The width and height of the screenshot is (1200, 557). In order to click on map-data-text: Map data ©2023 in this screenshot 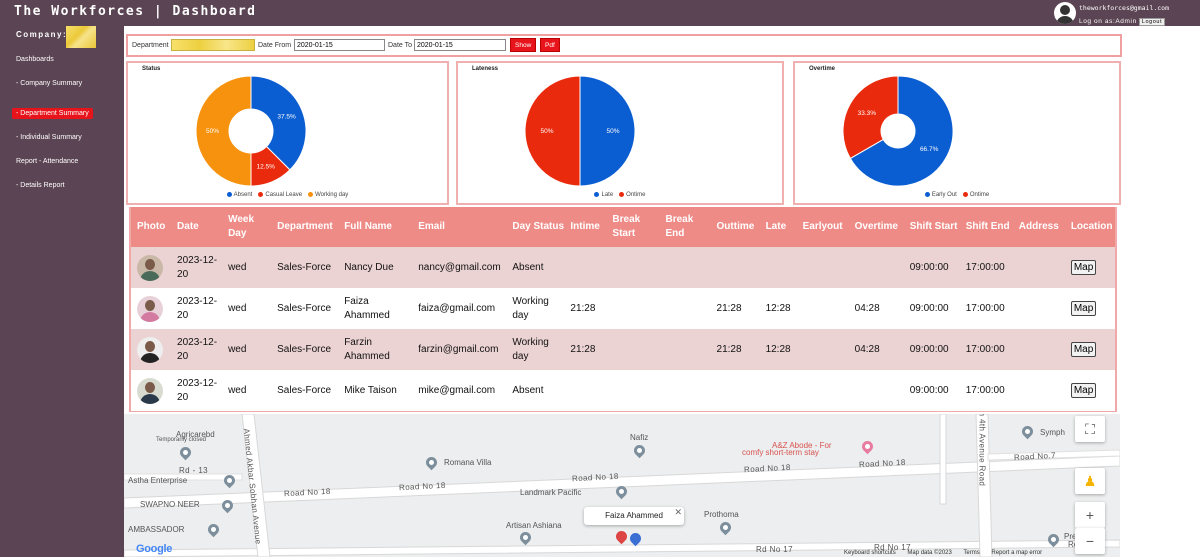, I will do `click(929, 553)`.